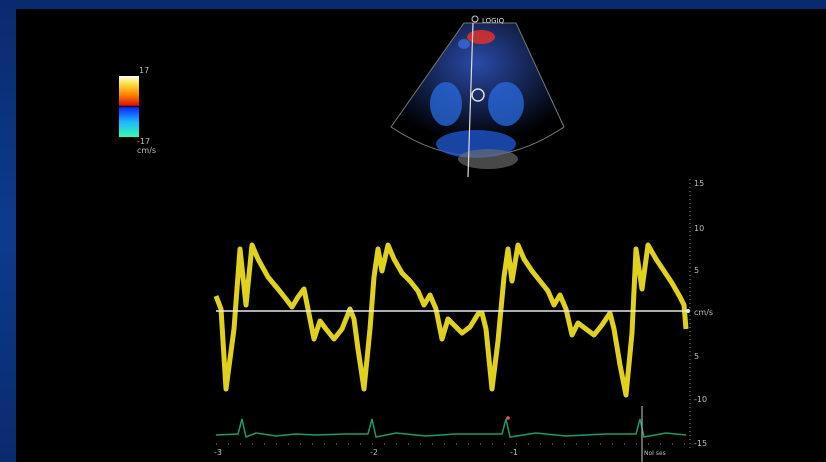 The height and width of the screenshot is (462, 826). What do you see at coordinates (143, 141) in the screenshot?
I see `color-scale-bottom-label: -17` at bounding box center [143, 141].